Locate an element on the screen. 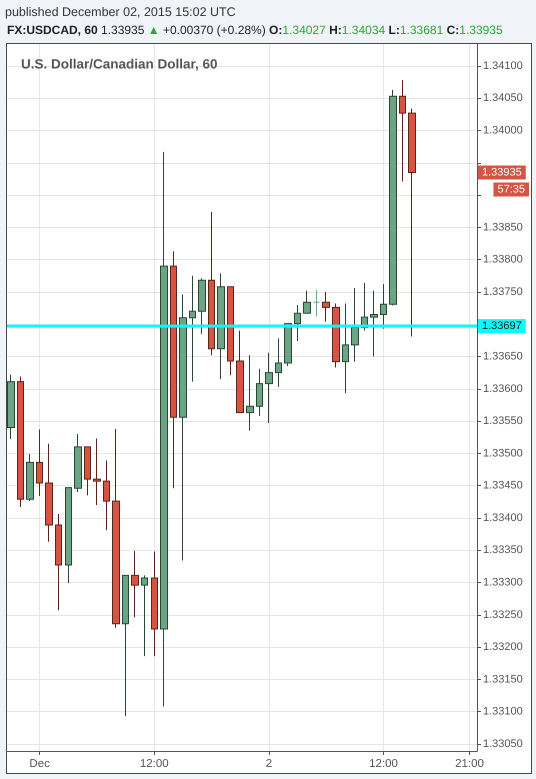  y-tick-label: 1.33850 is located at coordinates (503, 227).